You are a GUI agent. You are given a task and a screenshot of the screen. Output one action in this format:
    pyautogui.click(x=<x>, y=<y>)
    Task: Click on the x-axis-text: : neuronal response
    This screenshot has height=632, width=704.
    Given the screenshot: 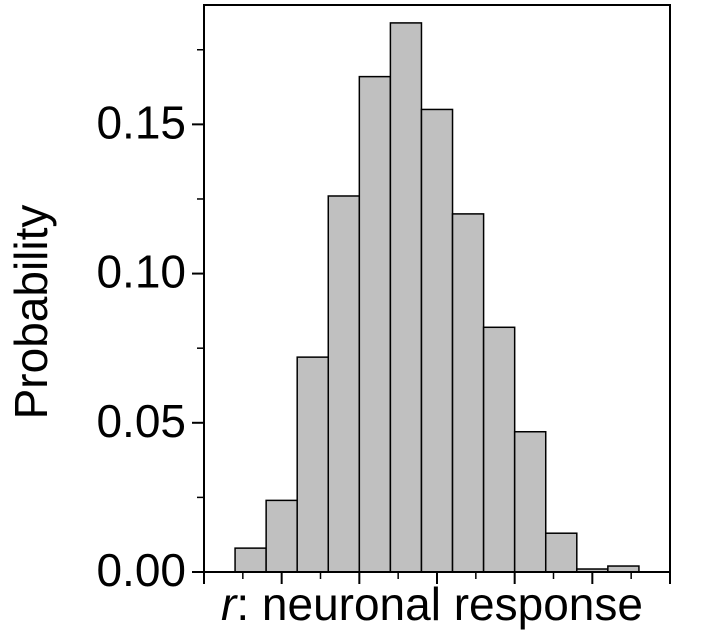 What is the action you would take?
    pyautogui.click(x=439, y=604)
    